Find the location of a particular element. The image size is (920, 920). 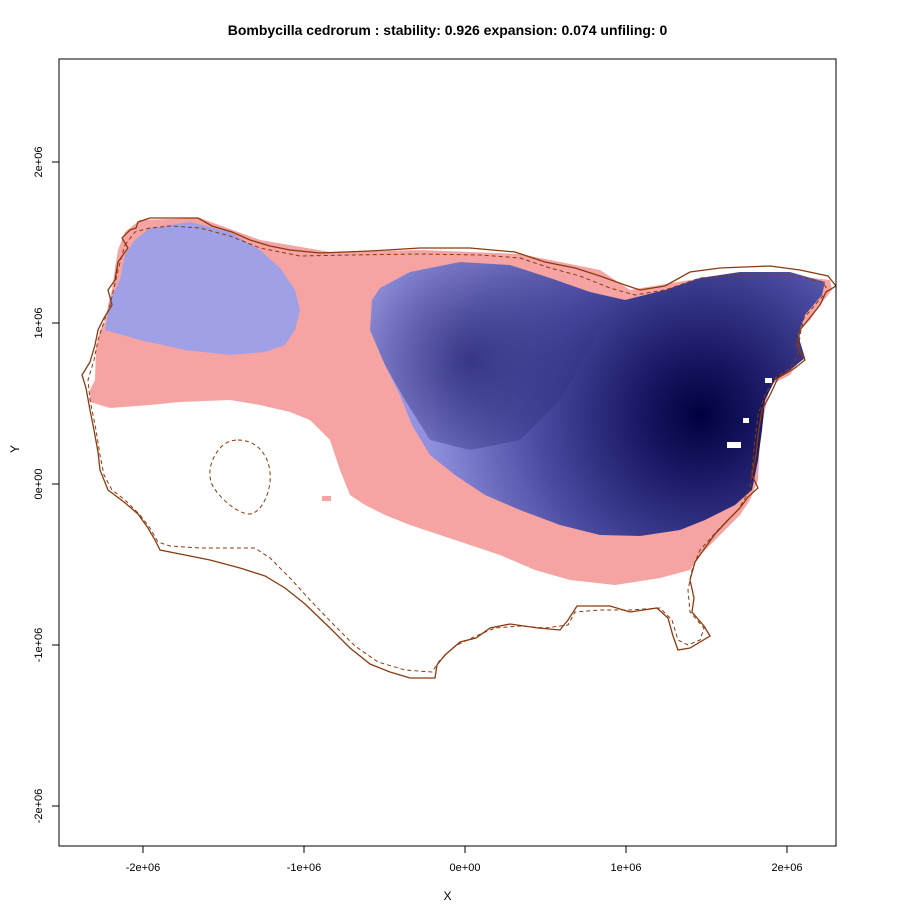

y-tick-label: 1e+06 is located at coordinates (39, 323).